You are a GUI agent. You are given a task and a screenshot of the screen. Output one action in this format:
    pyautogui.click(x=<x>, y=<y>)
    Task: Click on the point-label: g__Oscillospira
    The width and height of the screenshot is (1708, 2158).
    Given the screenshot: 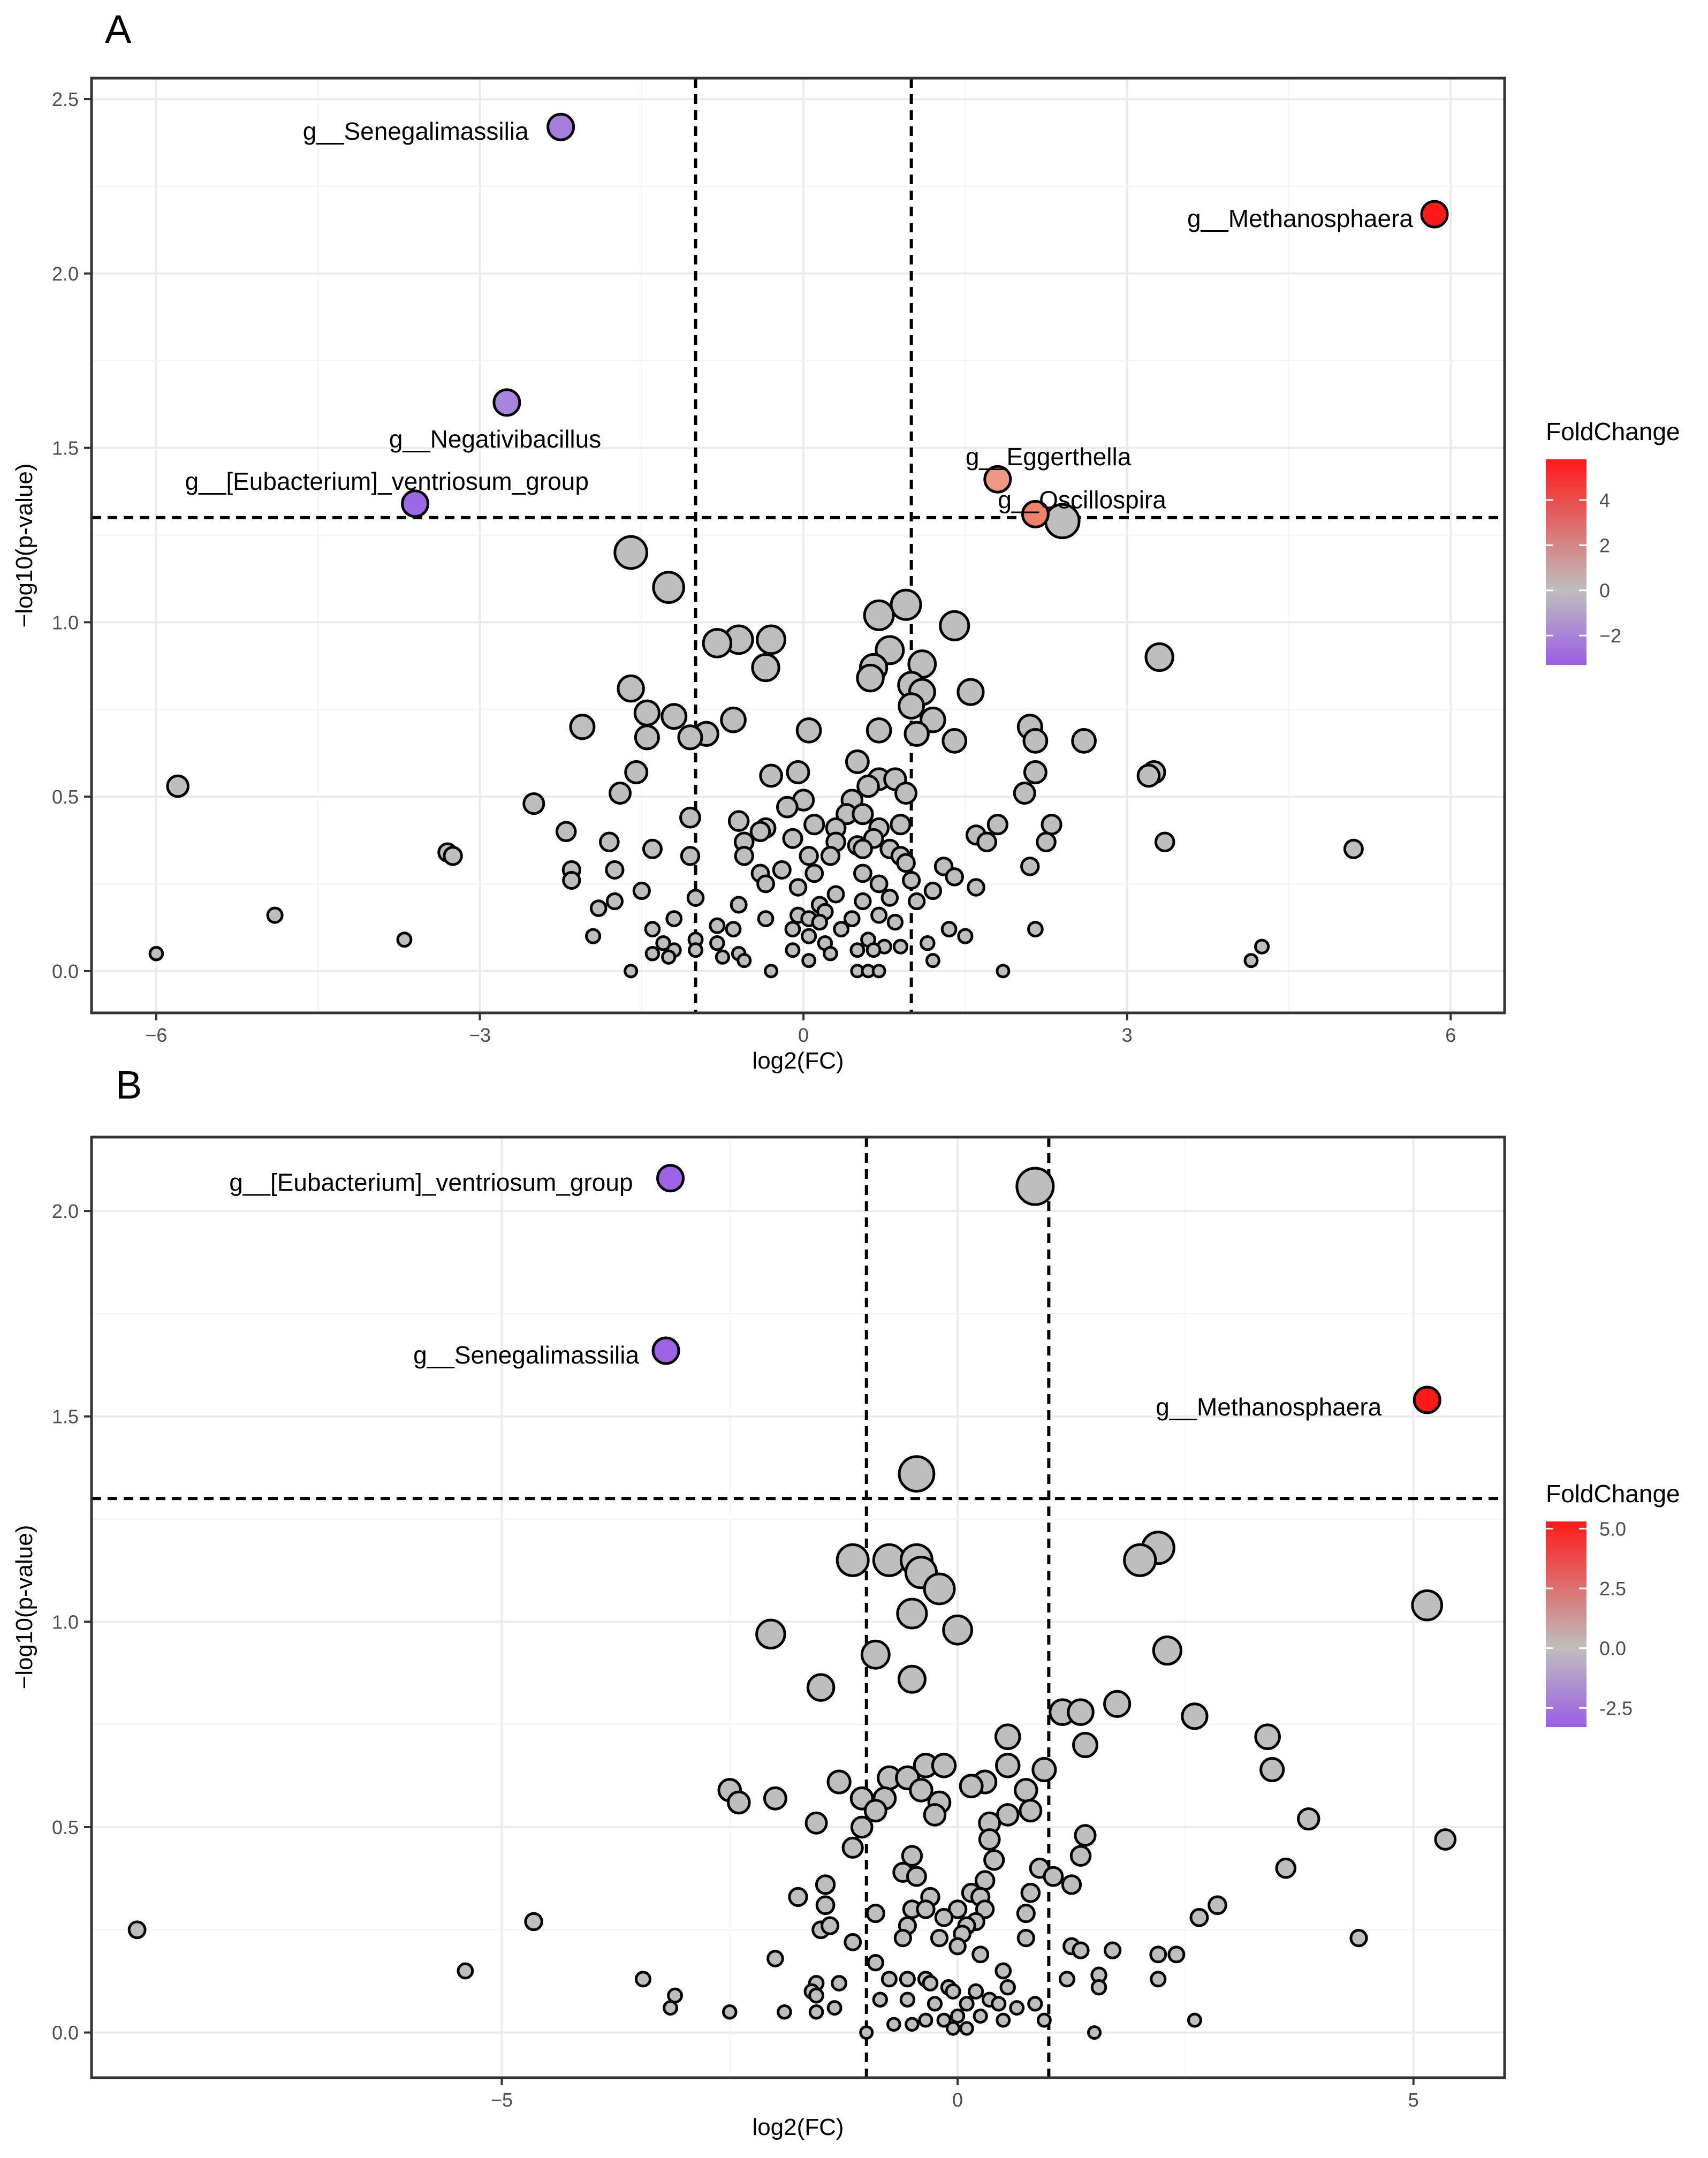 What is the action you would take?
    pyautogui.click(x=1082, y=500)
    